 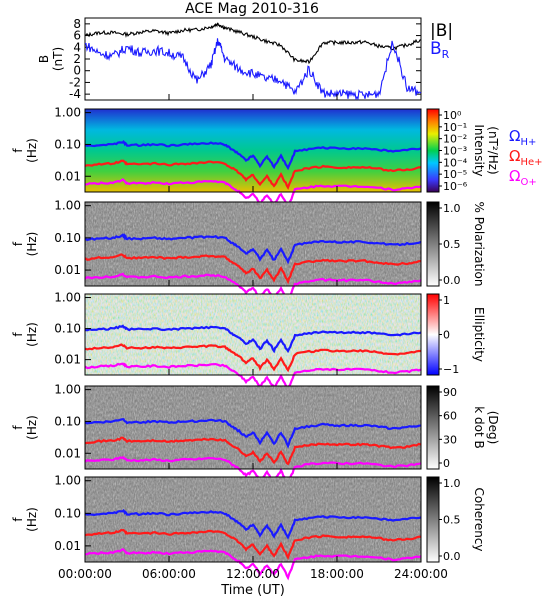 What do you see at coordinates (169, 574) in the screenshot?
I see `xtick-label: 06:00:00` at bounding box center [169, 574].